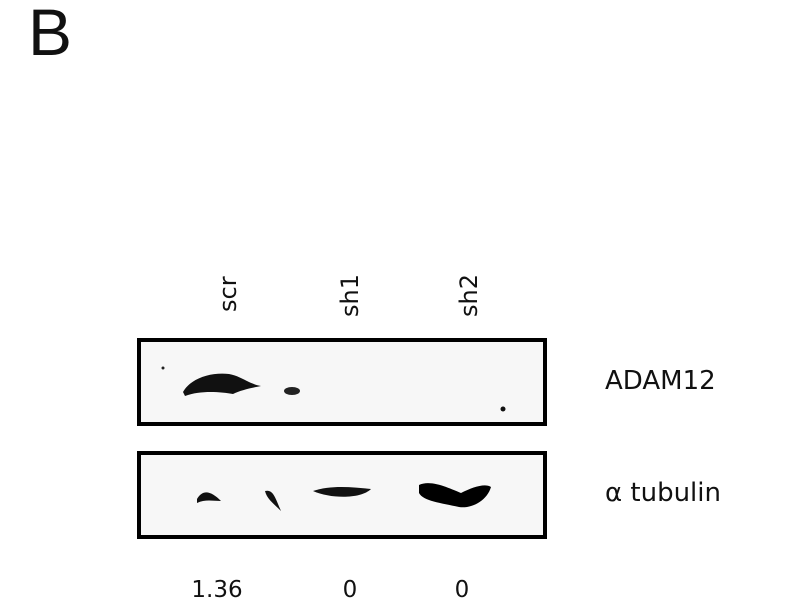  Describe the element at coordinates (292, 391) in the screenshot. I see `band-scr-minor` at that location.